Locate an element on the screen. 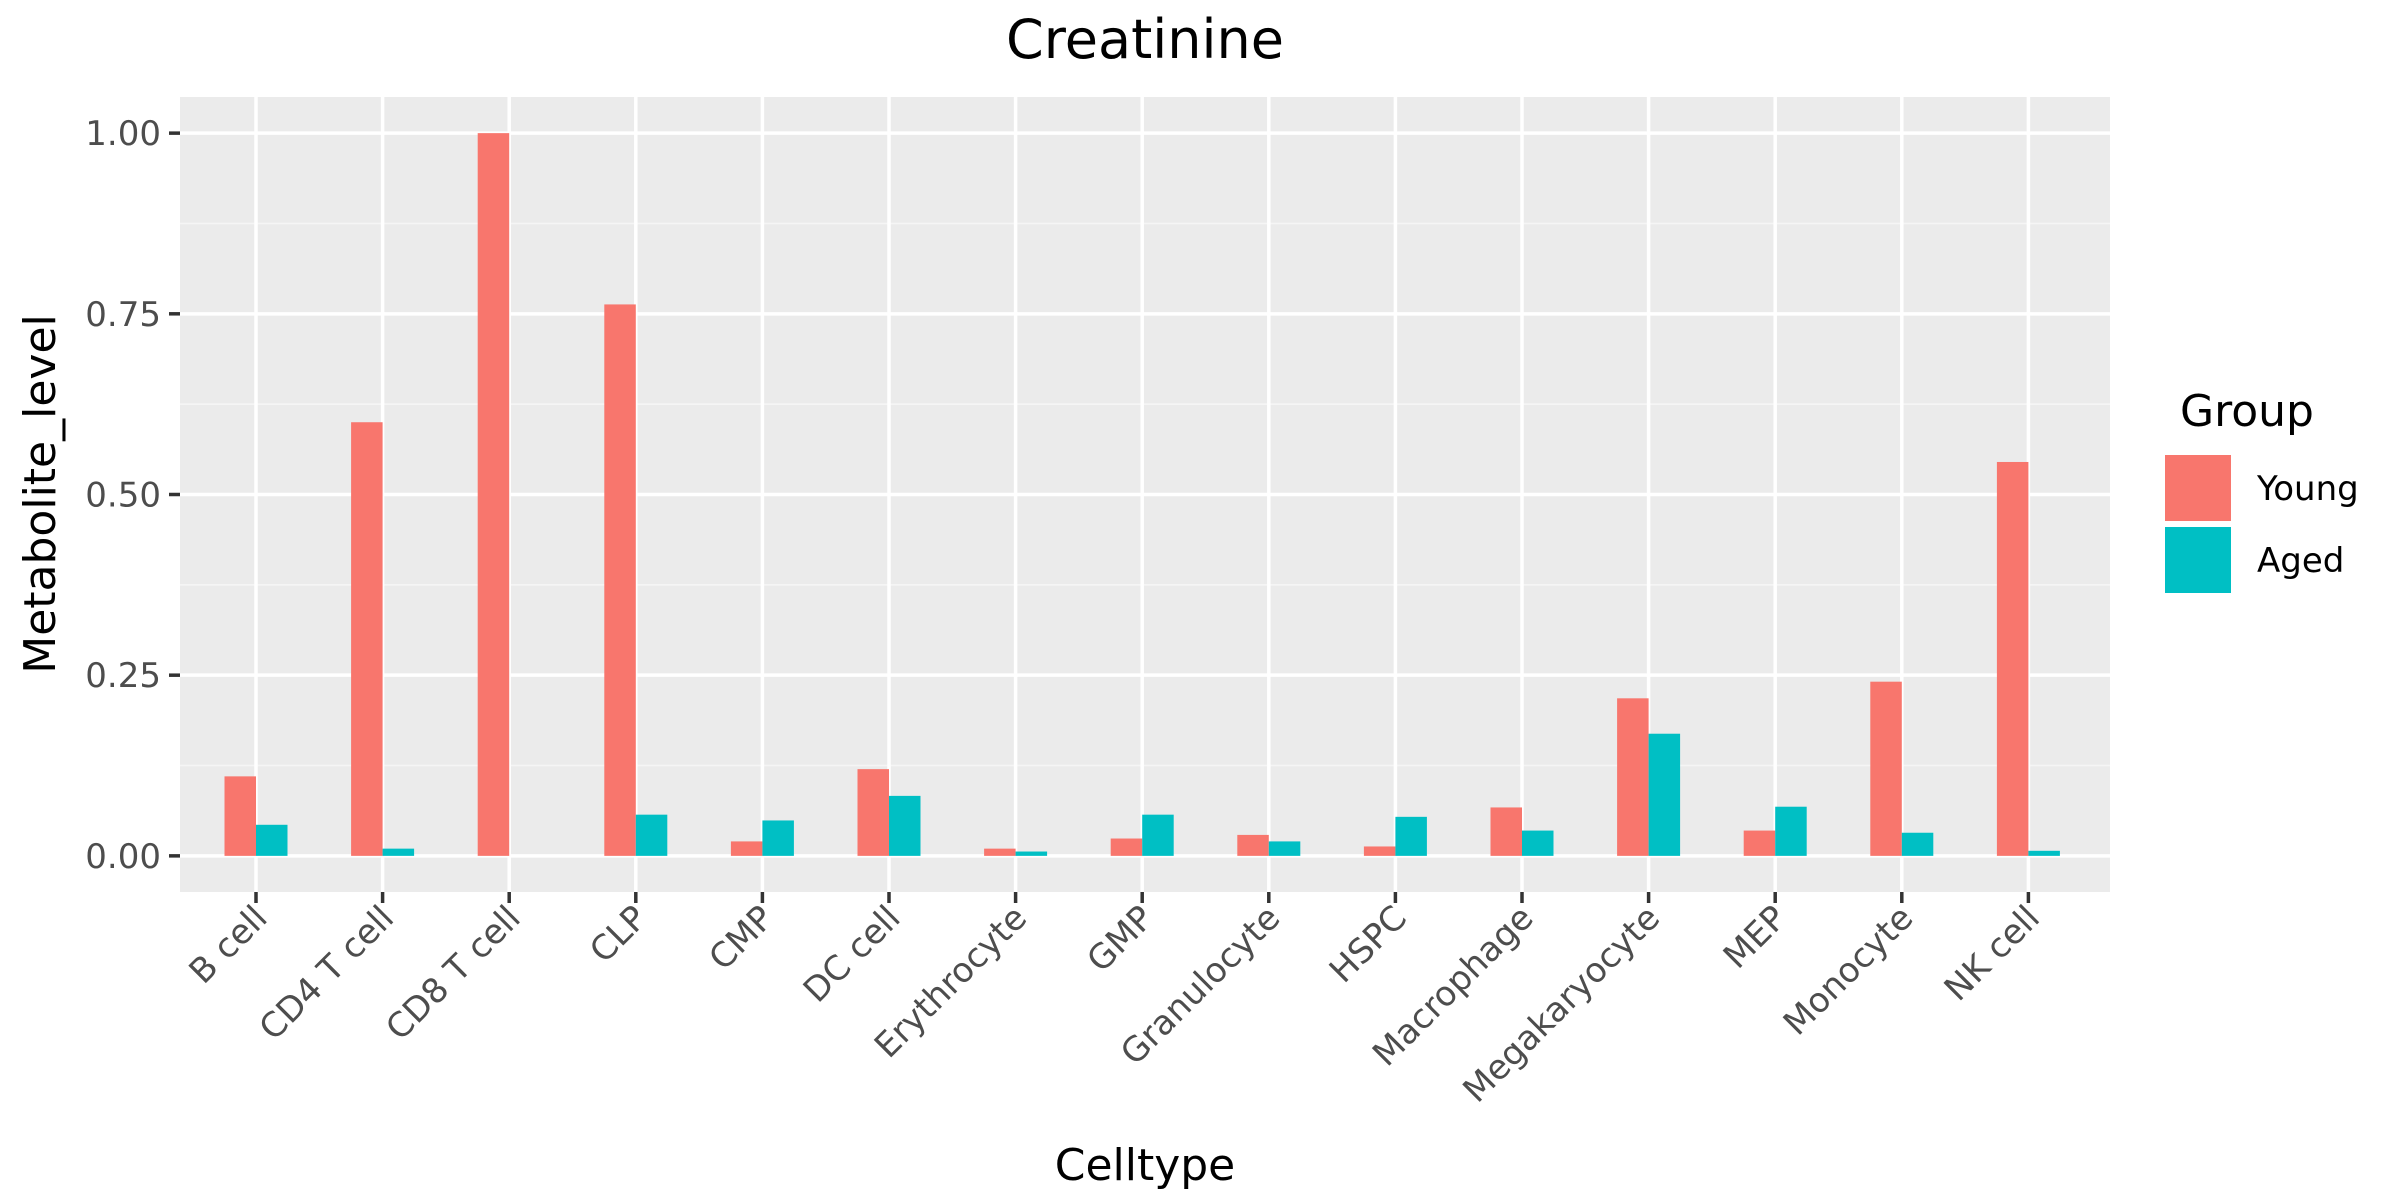 This screenshot has width=2400, height=1200. legend-key-aged is located at coordinates (2198, 560).